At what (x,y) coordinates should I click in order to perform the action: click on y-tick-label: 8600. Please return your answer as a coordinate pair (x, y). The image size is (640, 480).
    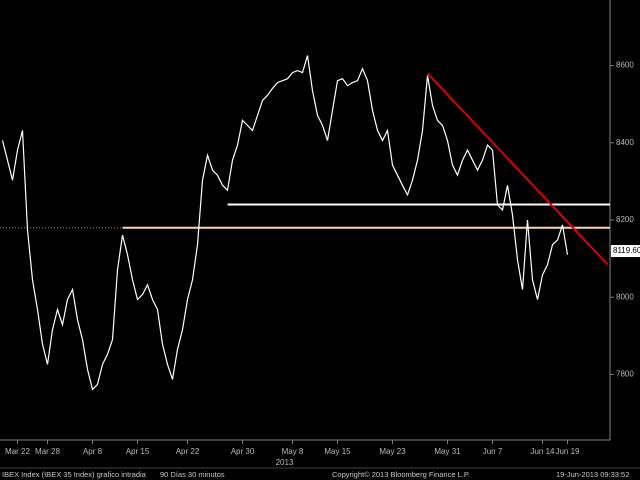
    Looking at the image, I should click on (625, 65).